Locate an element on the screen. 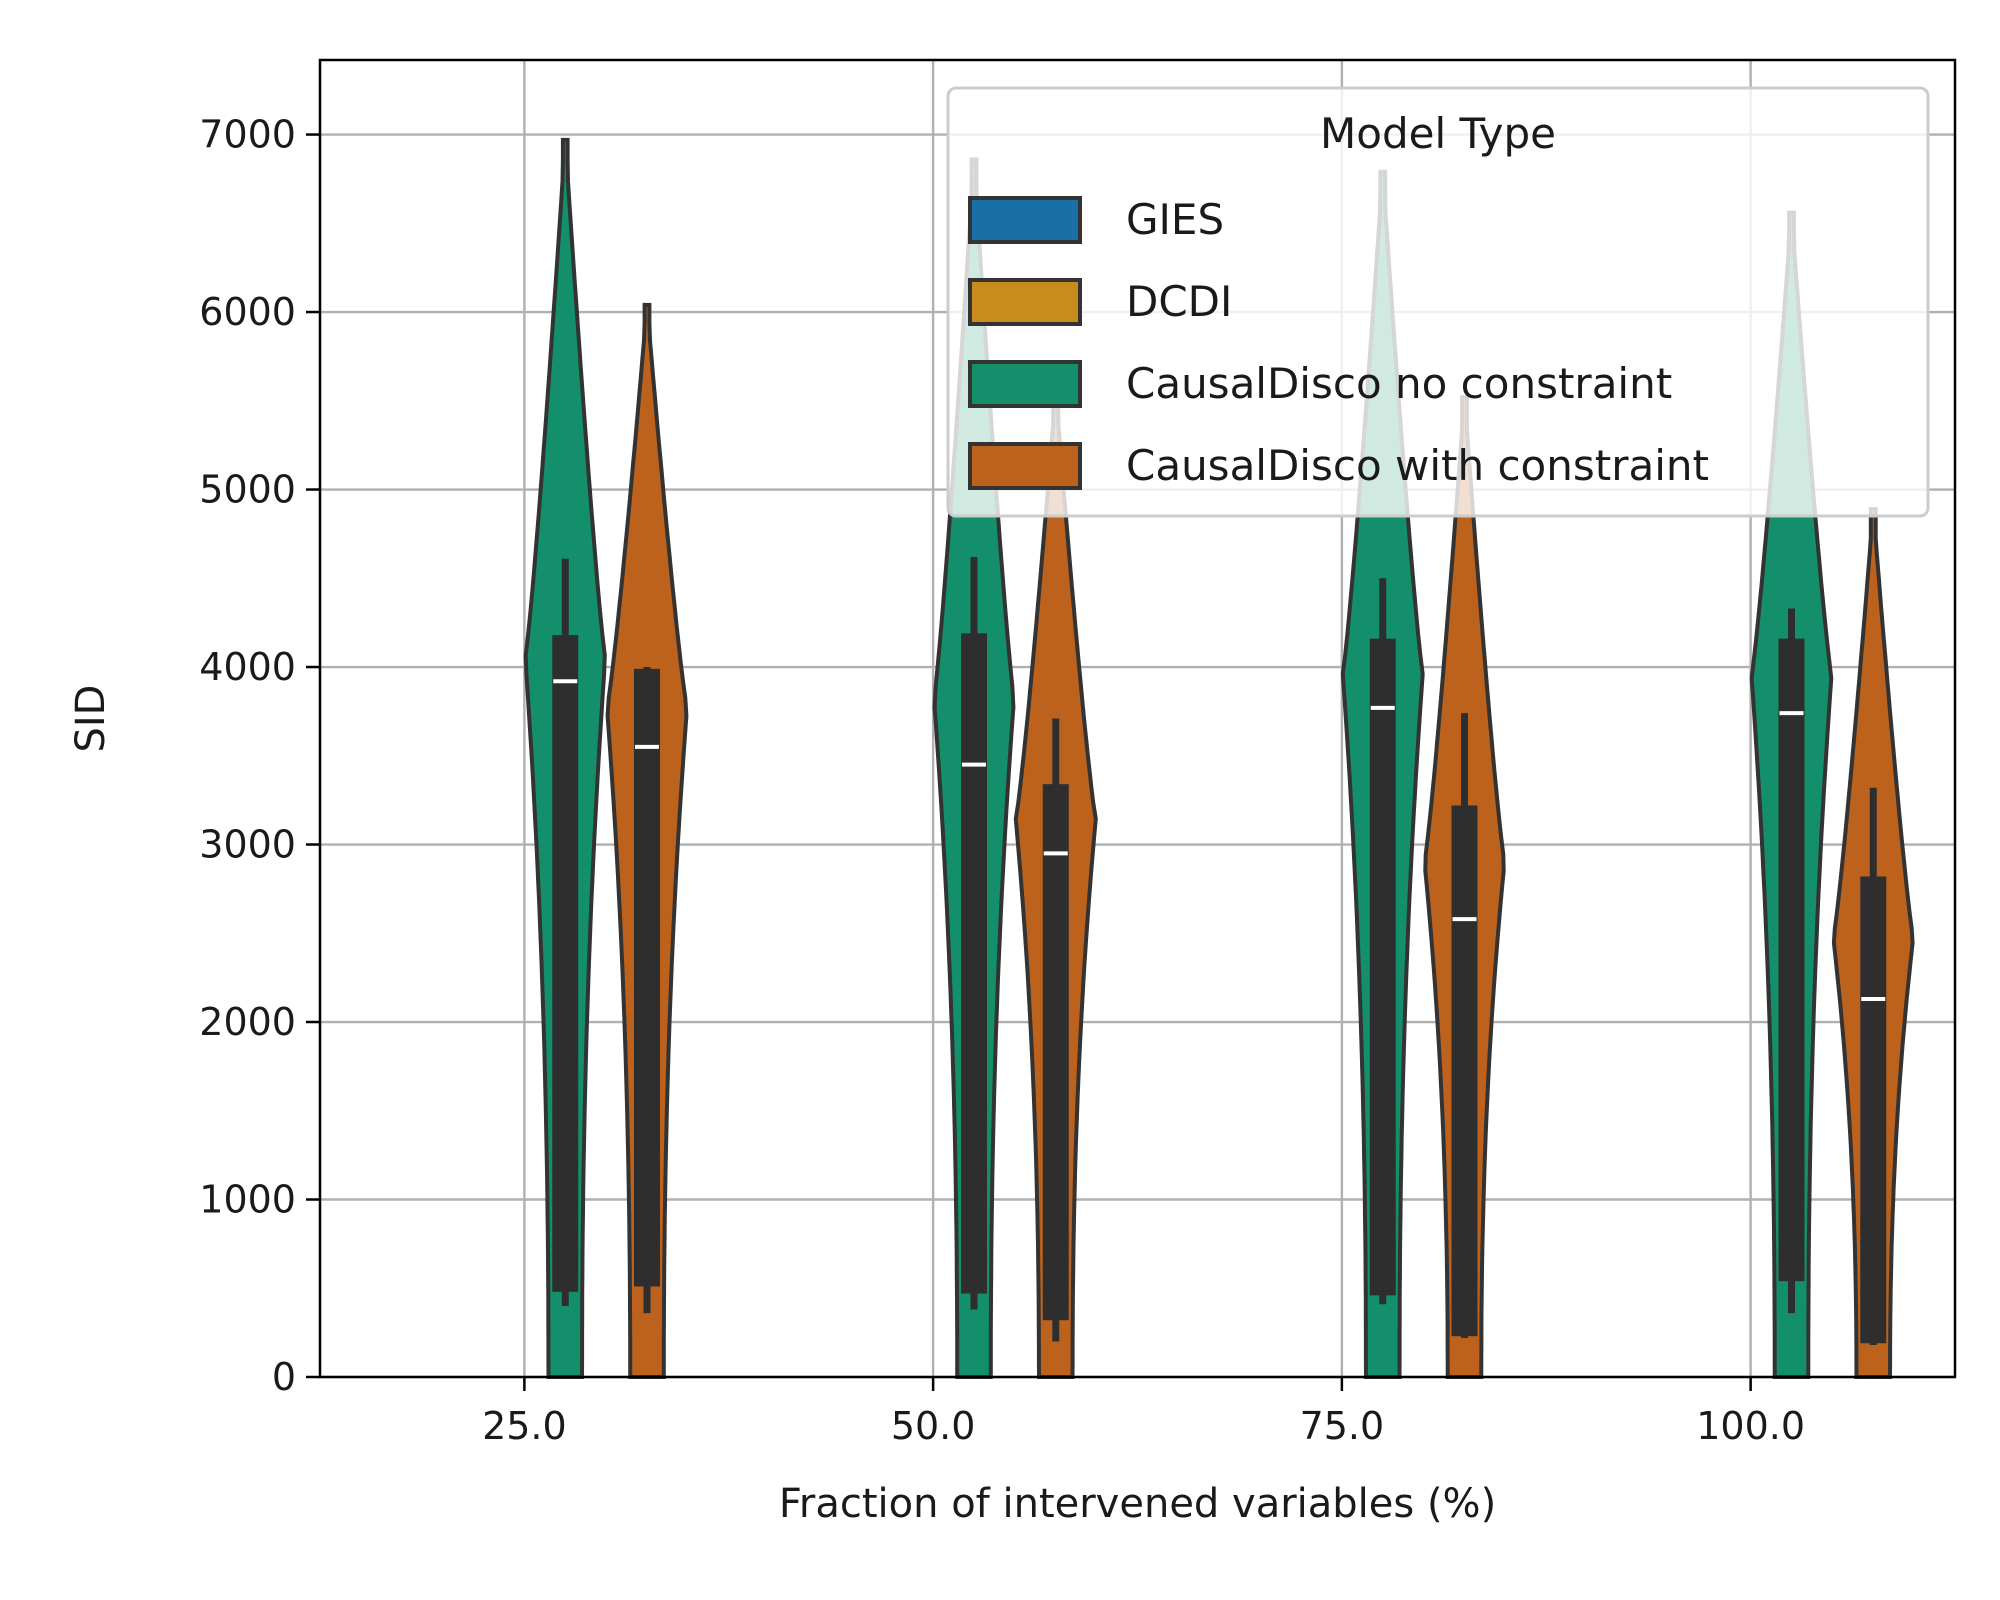 This screenshot has height=1600, width=2000. legend-entry-label: GIES is located at coordinates (1175, 219).